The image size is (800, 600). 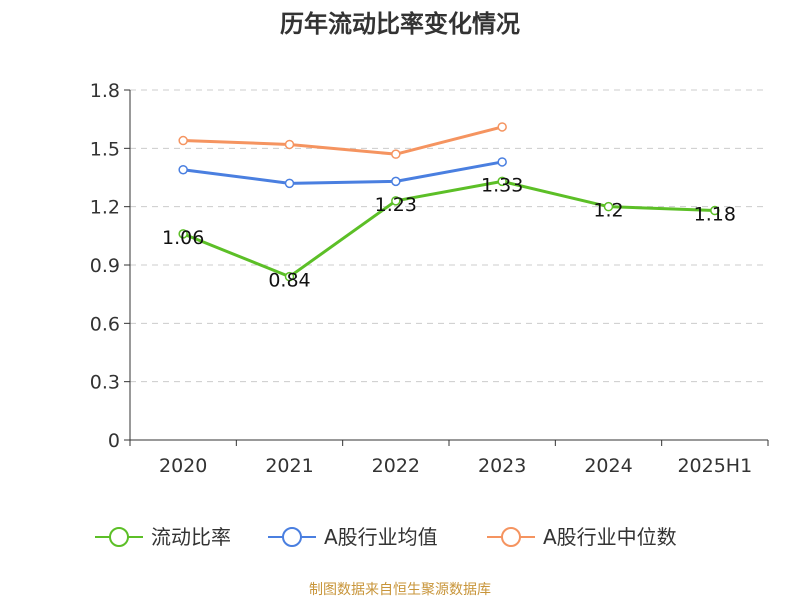 I want to click on data-label: 1.18, so click(x=715, y=215).